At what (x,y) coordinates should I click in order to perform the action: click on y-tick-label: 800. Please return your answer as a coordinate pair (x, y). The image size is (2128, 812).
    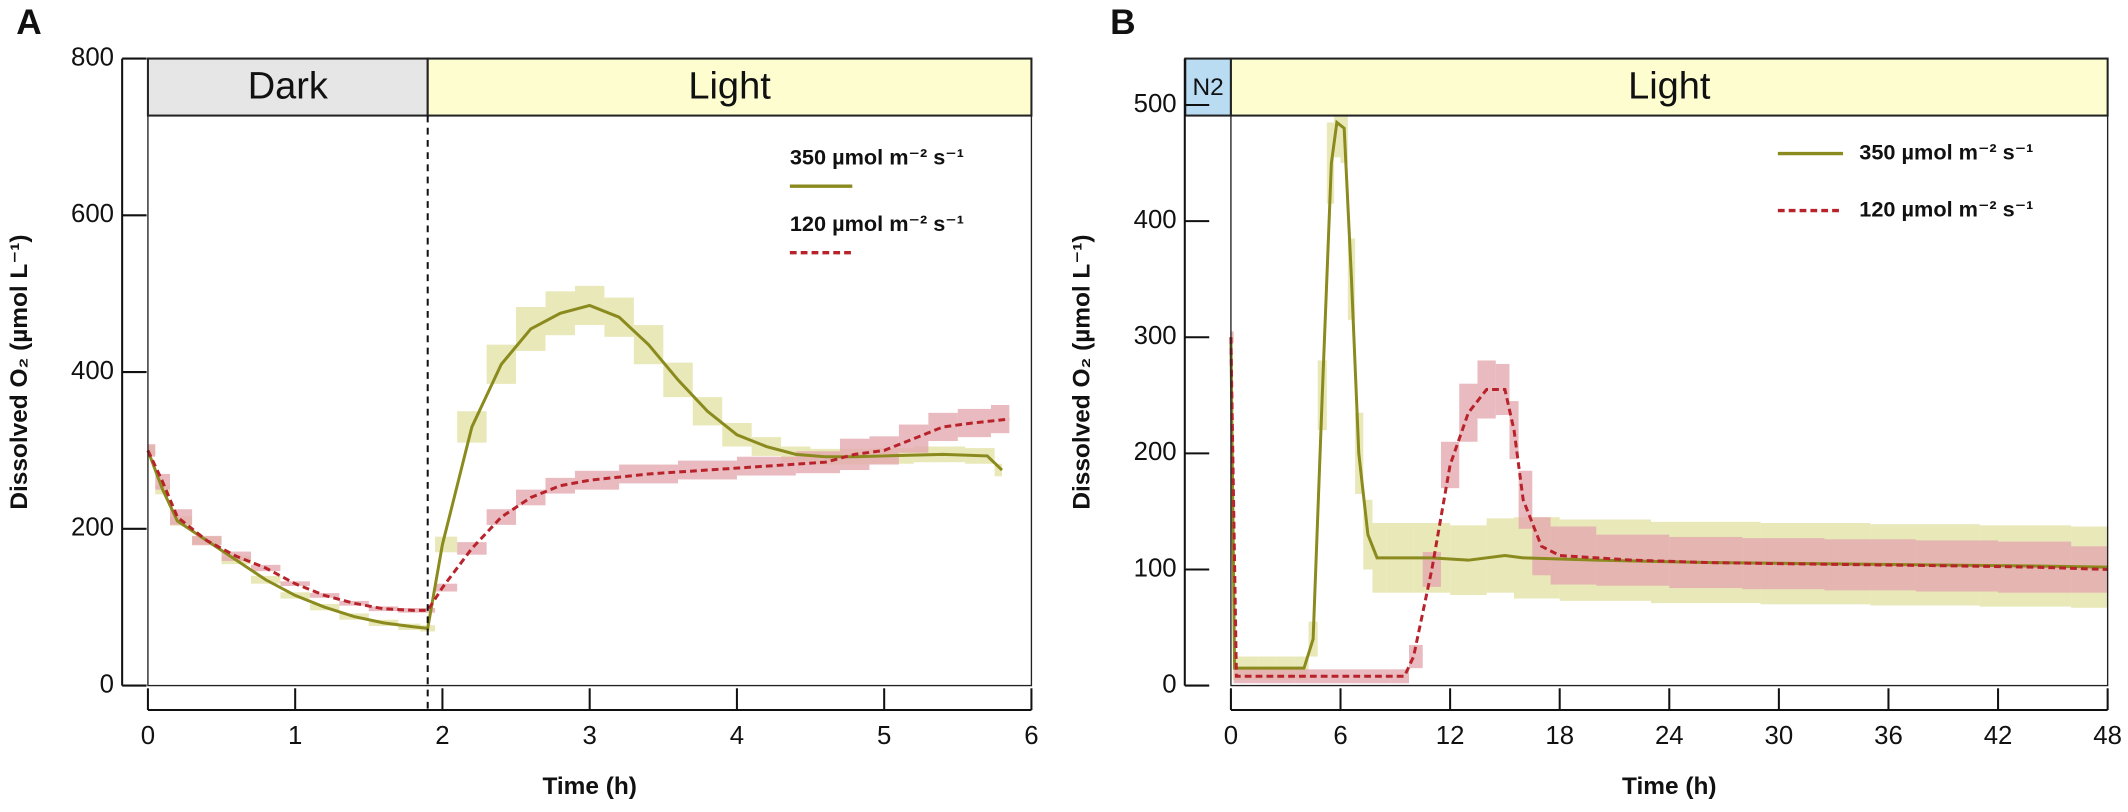
    Looking at the image, I should click on (92, 57).